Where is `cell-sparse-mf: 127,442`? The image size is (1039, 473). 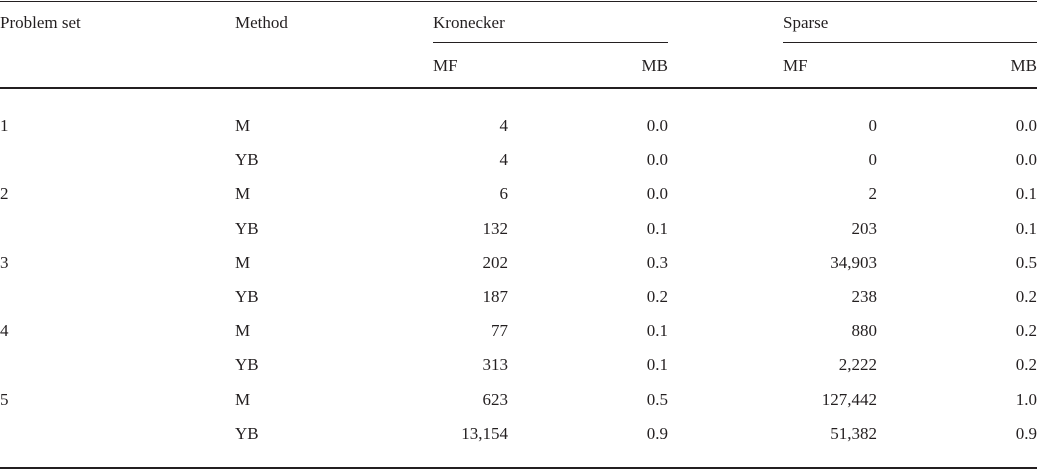 cell-sparse-mf: 127,442 is located at coordinates (849, 399).